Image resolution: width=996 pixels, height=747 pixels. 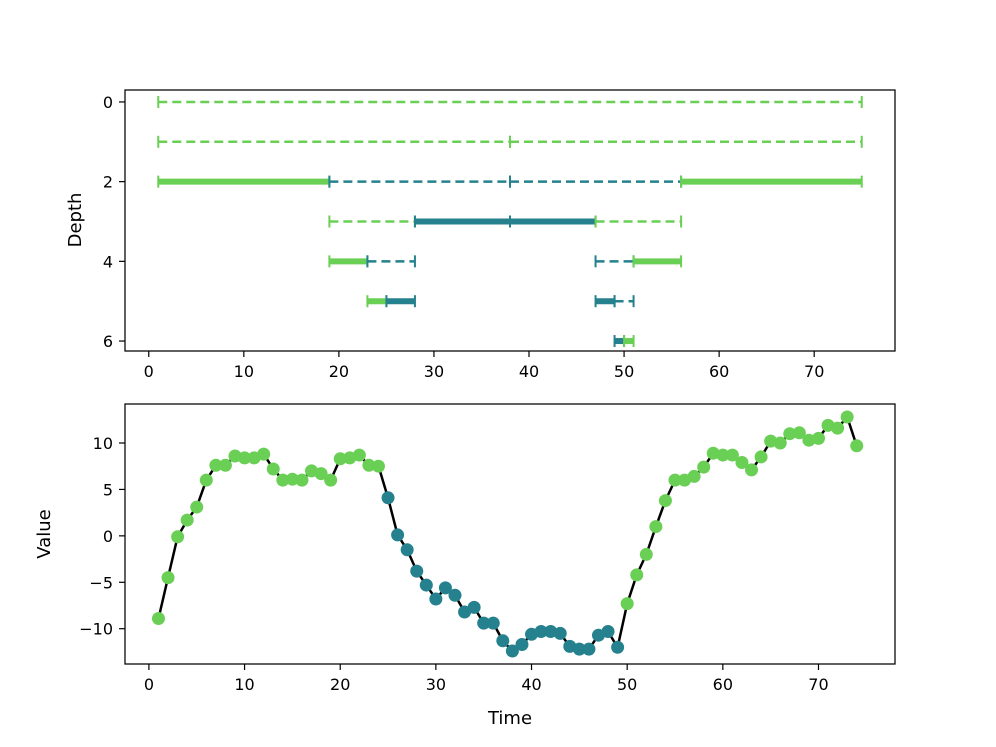 What do you see at coordinates (529, 371) in the screenshot?
I see `segment-x-tick-label: 40` at bounding box center [529, 371].